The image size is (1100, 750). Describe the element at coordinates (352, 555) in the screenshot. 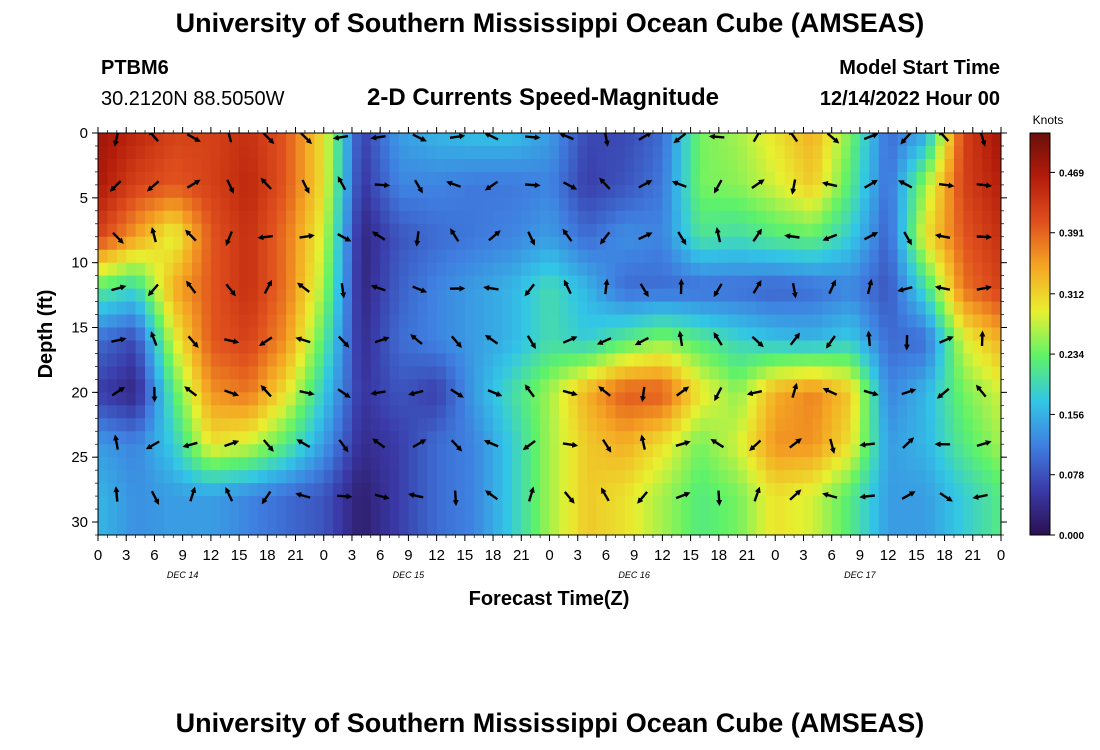

I see `x-tick-label: 3` at that location.